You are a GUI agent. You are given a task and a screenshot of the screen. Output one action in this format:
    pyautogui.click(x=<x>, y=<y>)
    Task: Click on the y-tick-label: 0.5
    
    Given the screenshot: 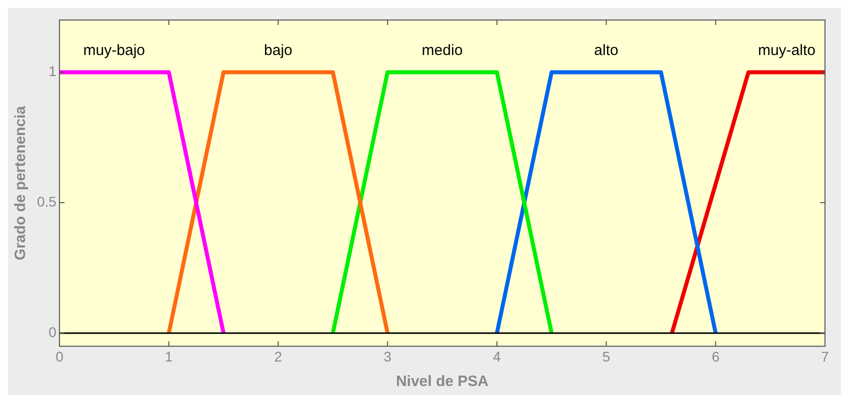 What is the action you would take?
    pyautogui.click(x=46, y=202)
    